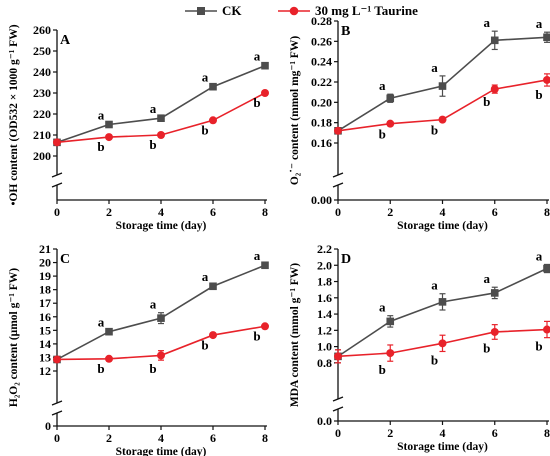 This screenshot has width=550, height=456. I want to click on legend-taurine-label: 30 mg L⁻¹ Taurine, so click(366, 10).